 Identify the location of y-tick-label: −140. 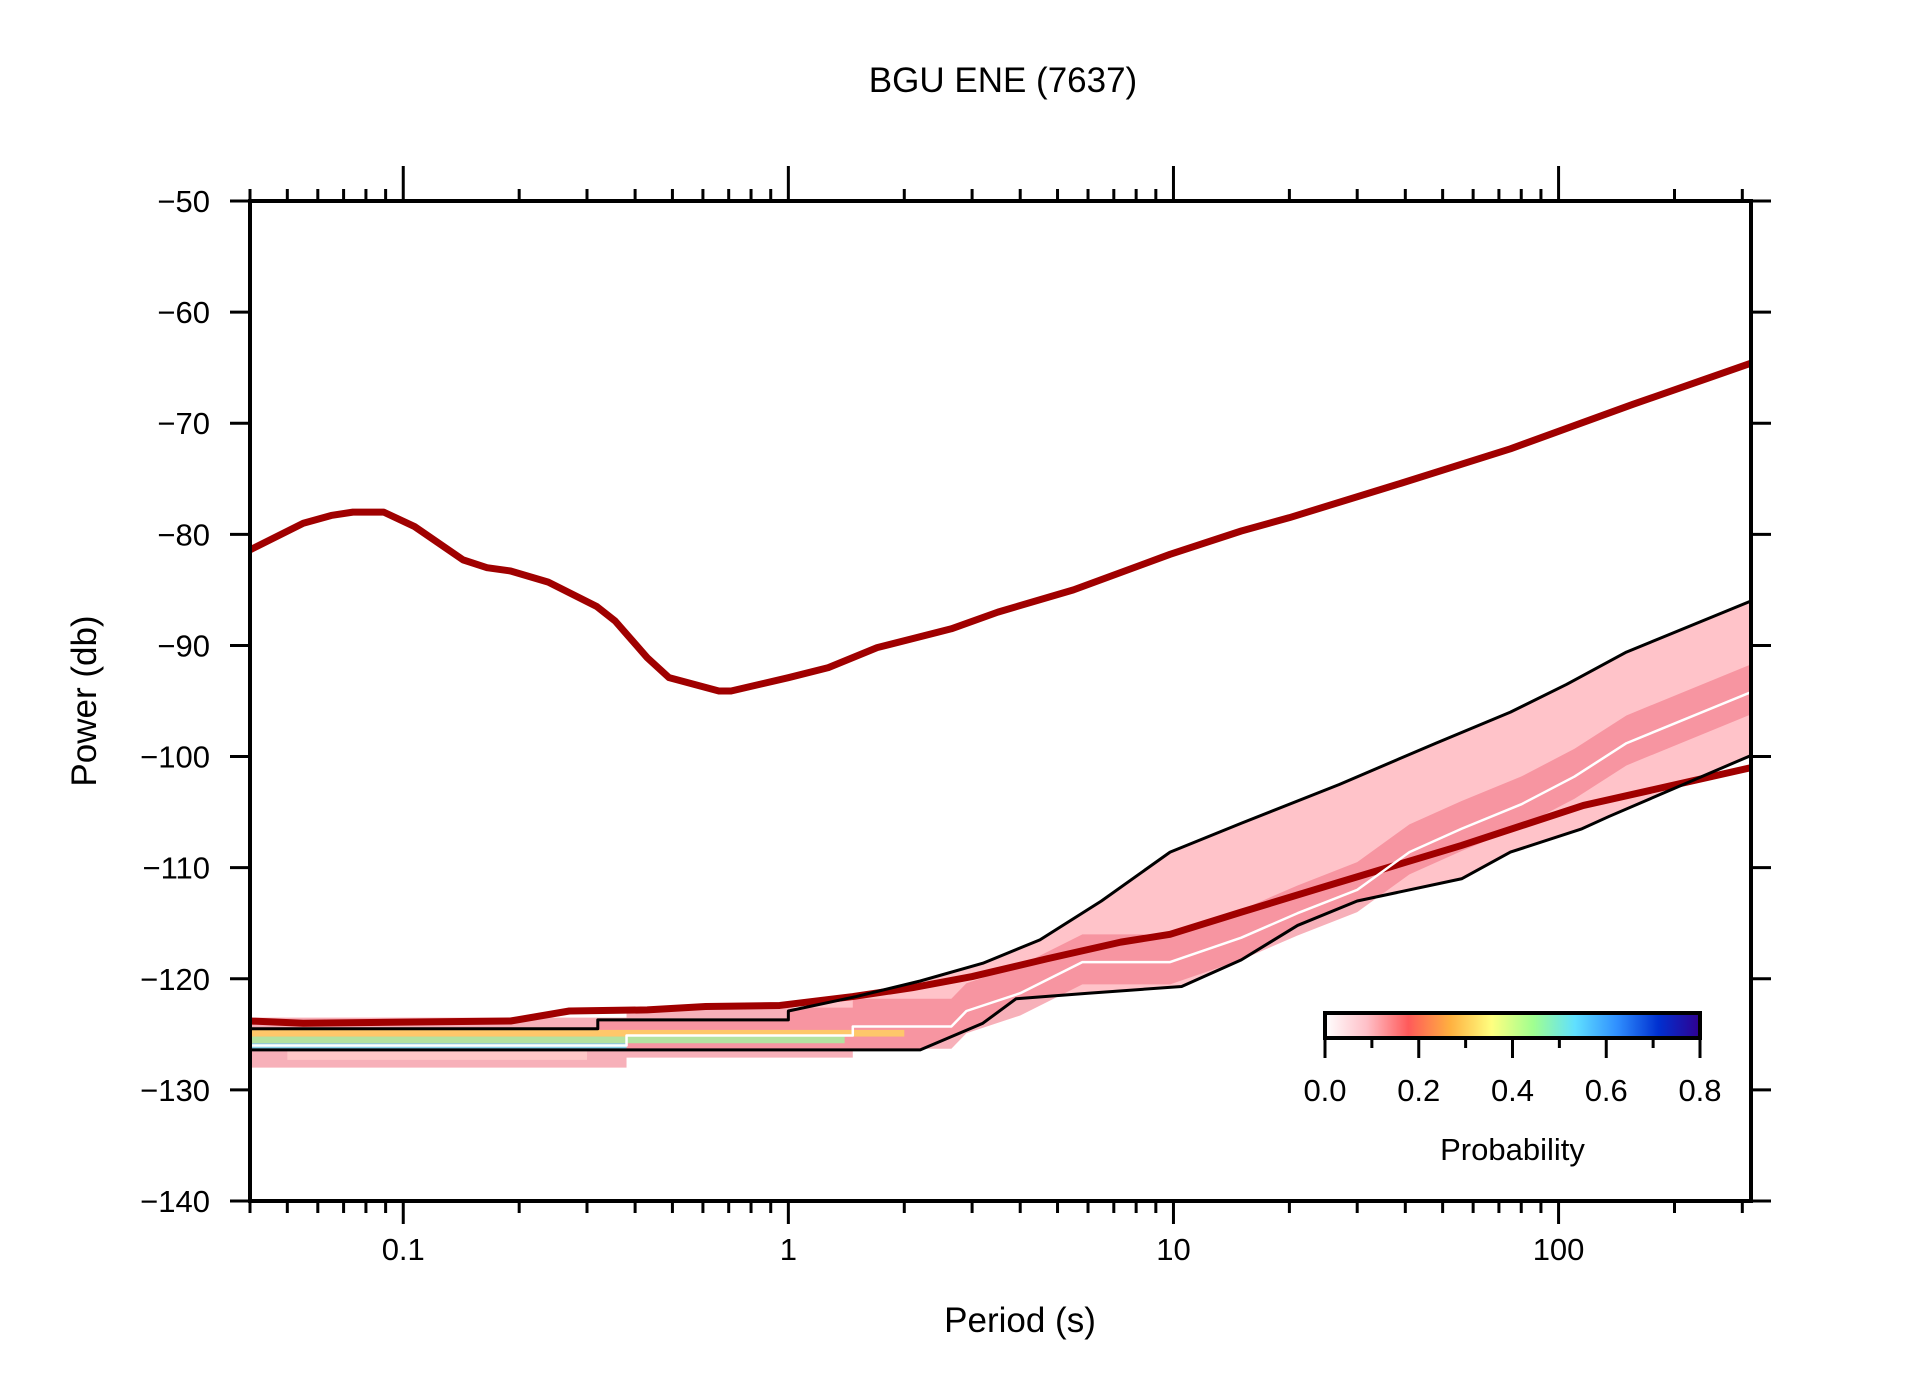
(175, 1201).